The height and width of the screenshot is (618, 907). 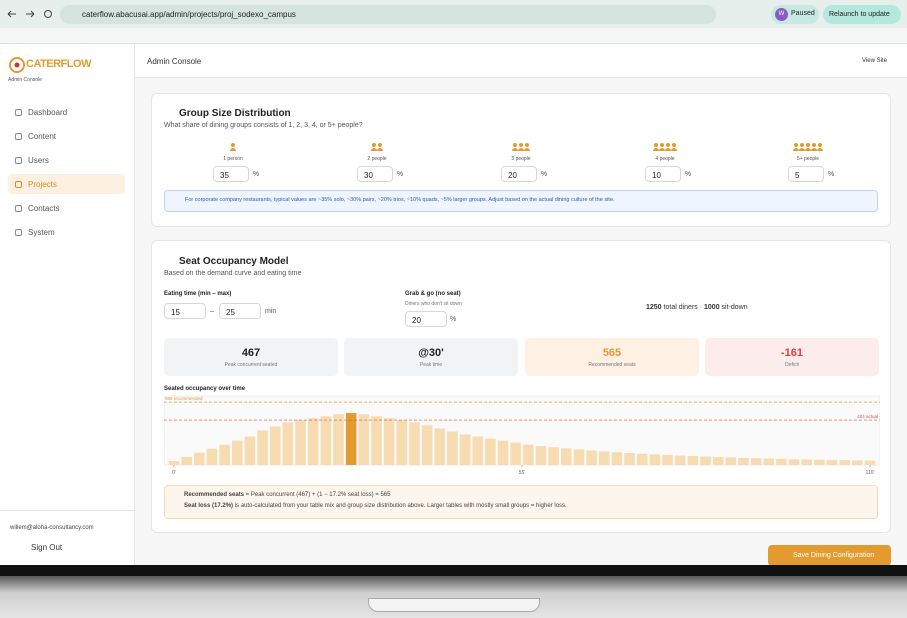 What do you see at coordinates (41, 232) in the screenshot?
I see `nav-item: System` at bounding box center [41, 232].